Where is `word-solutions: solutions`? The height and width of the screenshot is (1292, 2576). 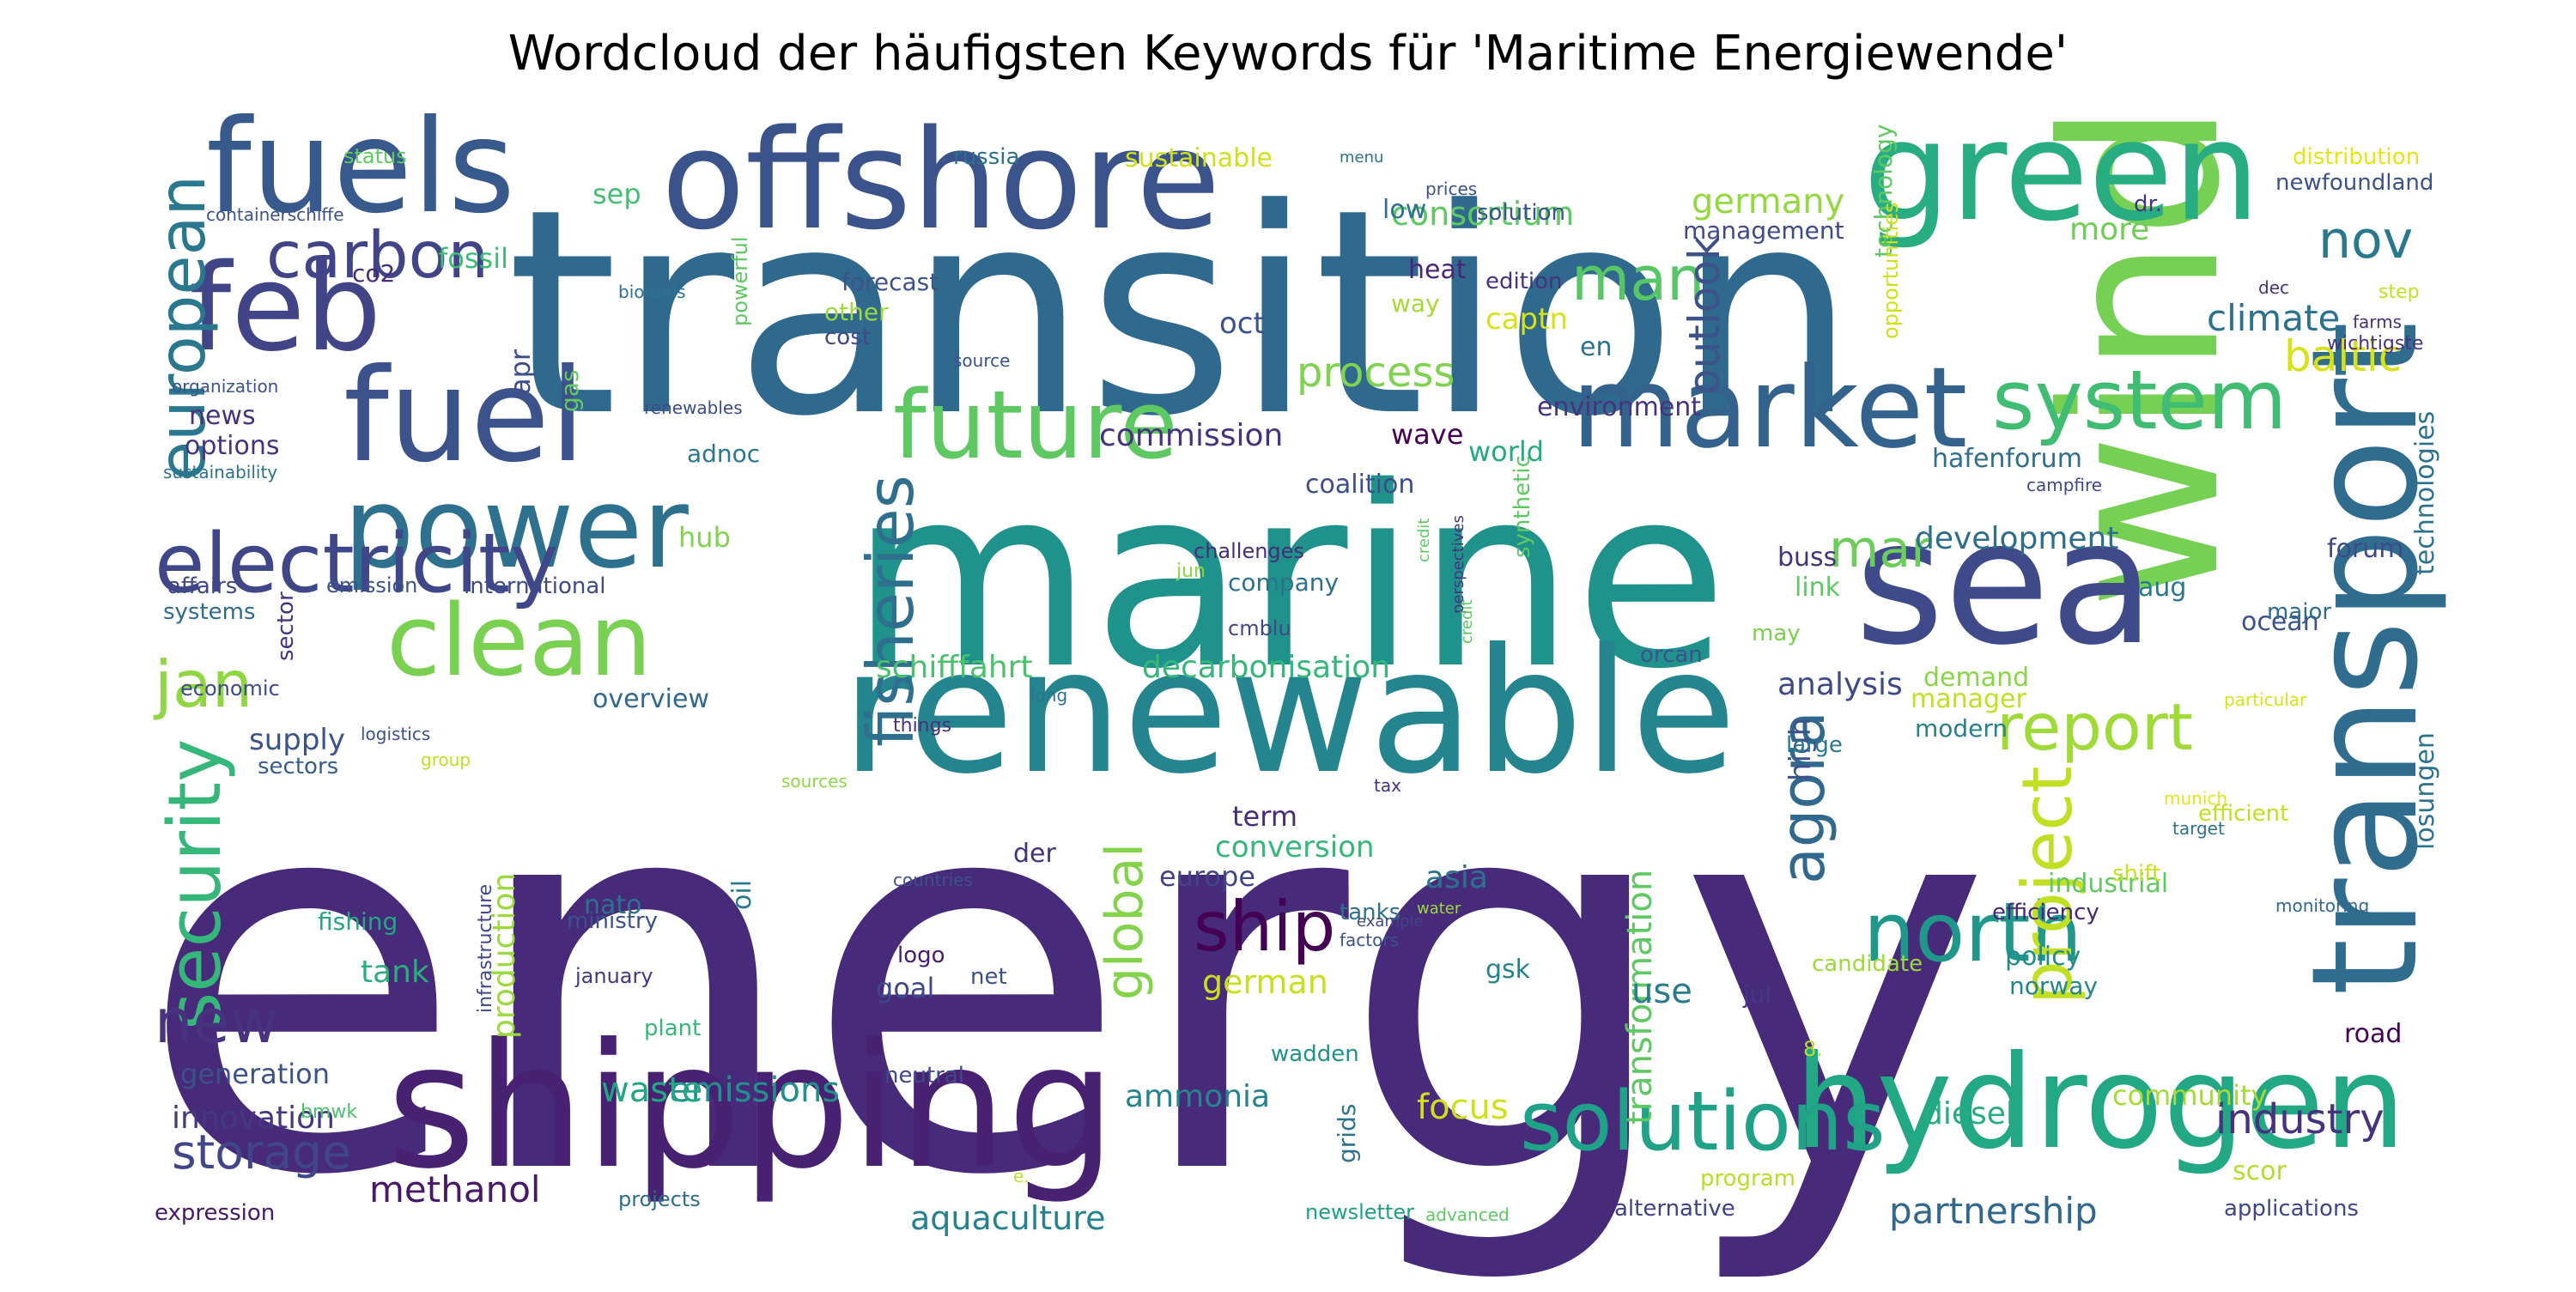 word-solutions: solutions is located at coordinates (1703, 1122).